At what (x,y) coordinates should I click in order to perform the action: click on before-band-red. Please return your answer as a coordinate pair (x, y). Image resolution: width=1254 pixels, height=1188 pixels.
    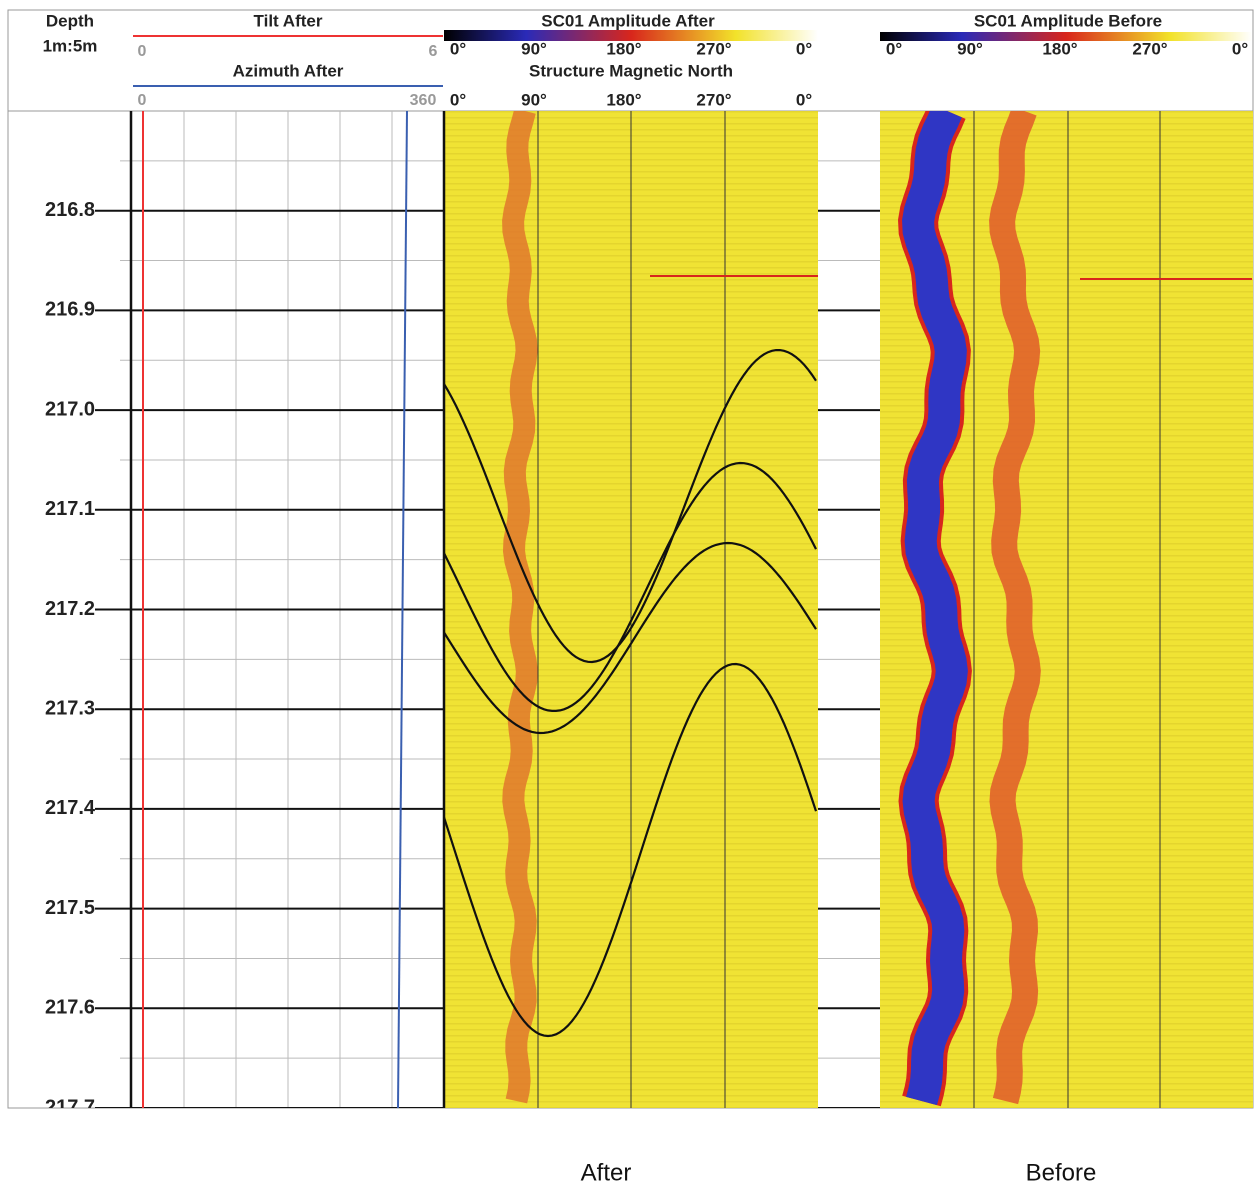
    Looking at the image, I should click on (1015, 608).